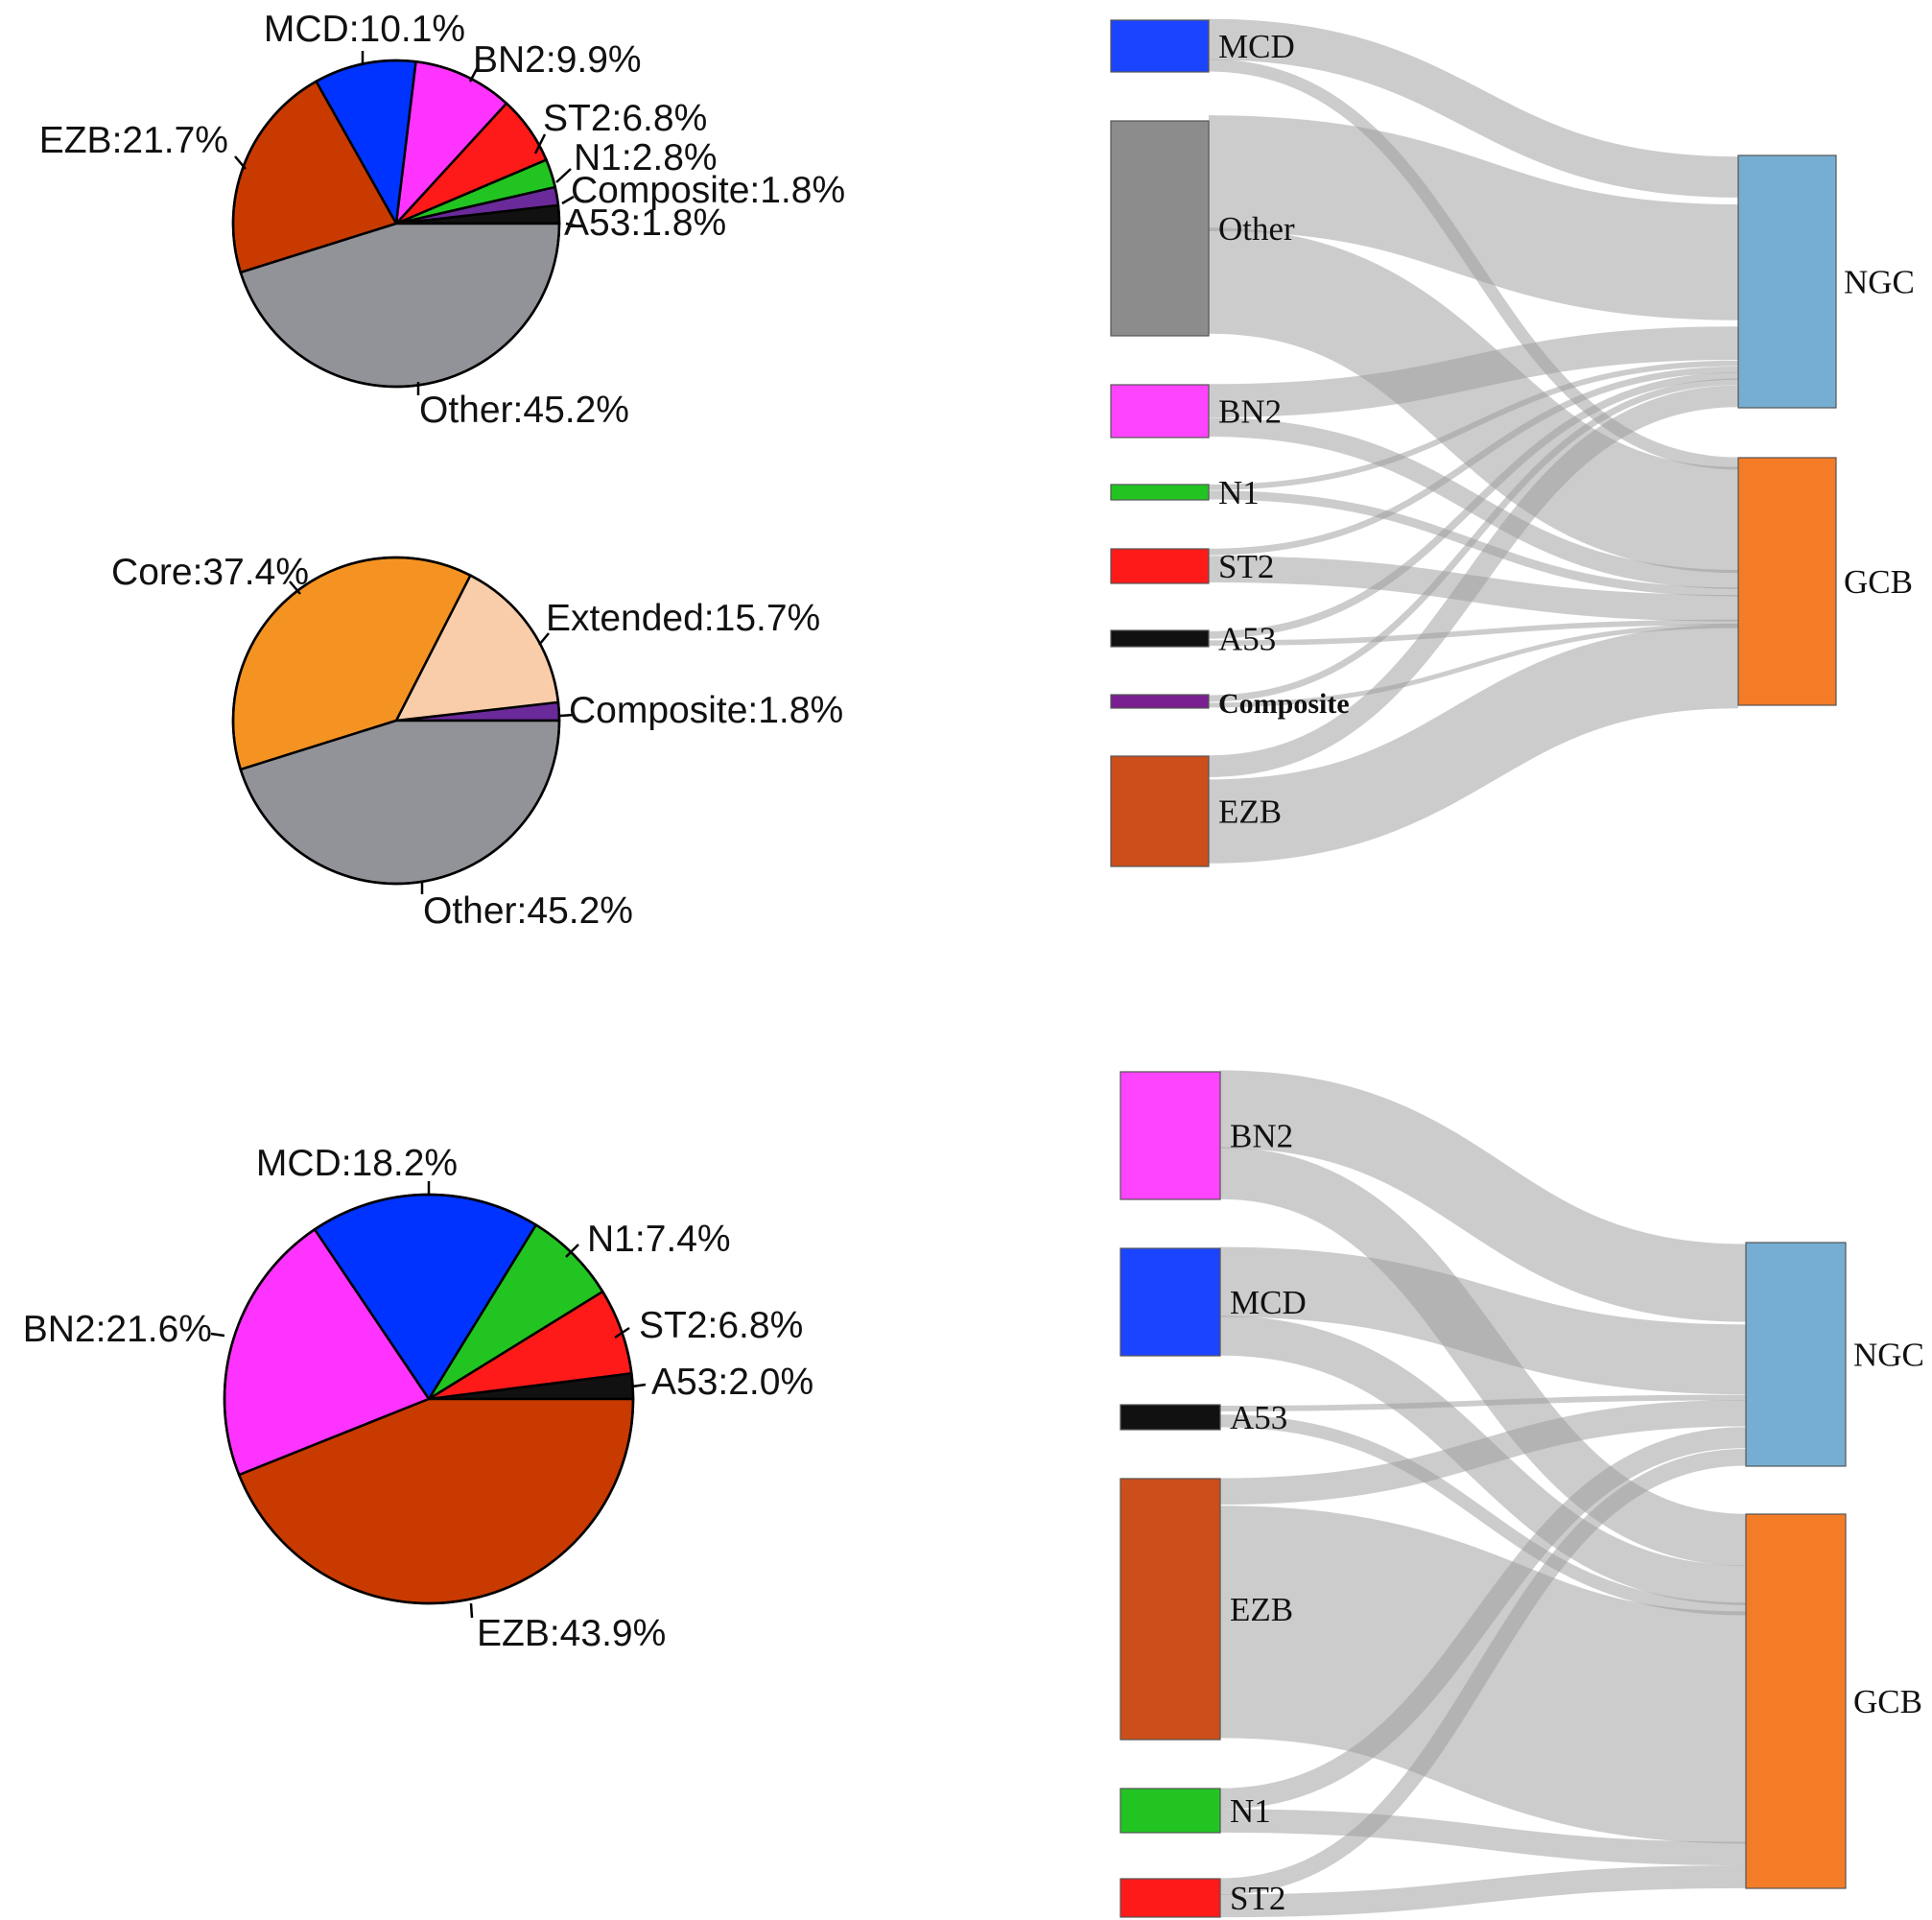 The width and height of the screenshot is (1932, 1920). I want to click on sankey-link-n1-to-gcb, so click(1483, 1837).